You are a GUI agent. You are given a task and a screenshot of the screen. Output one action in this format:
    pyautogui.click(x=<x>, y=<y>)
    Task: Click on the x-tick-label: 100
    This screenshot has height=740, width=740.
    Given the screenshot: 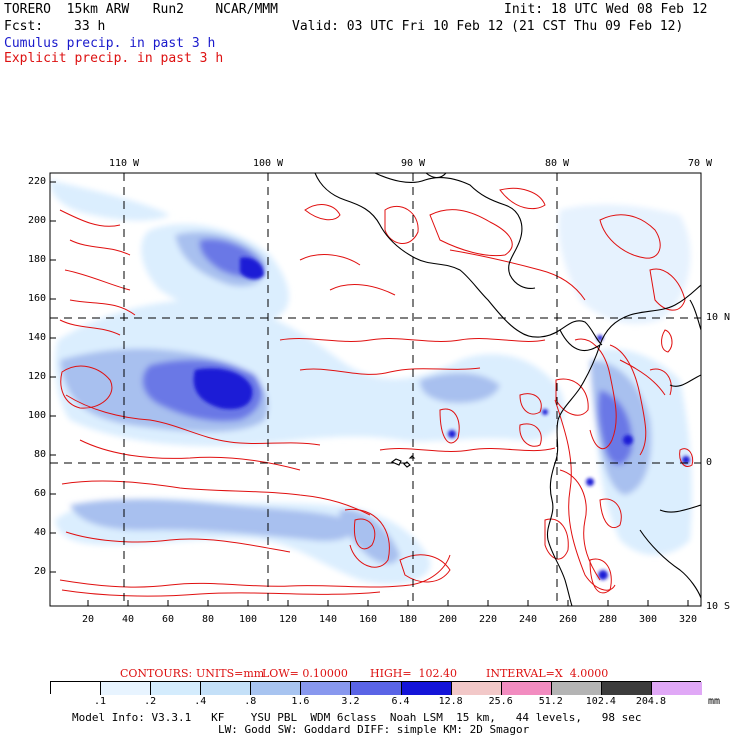 What is the action you would take?
    pyautogui.click(x=248, y=619)
    